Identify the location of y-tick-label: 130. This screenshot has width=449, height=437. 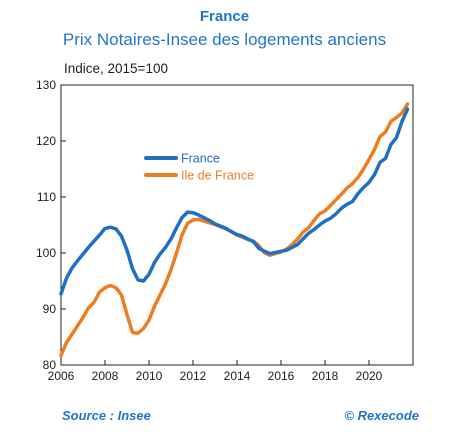
(46, 85).